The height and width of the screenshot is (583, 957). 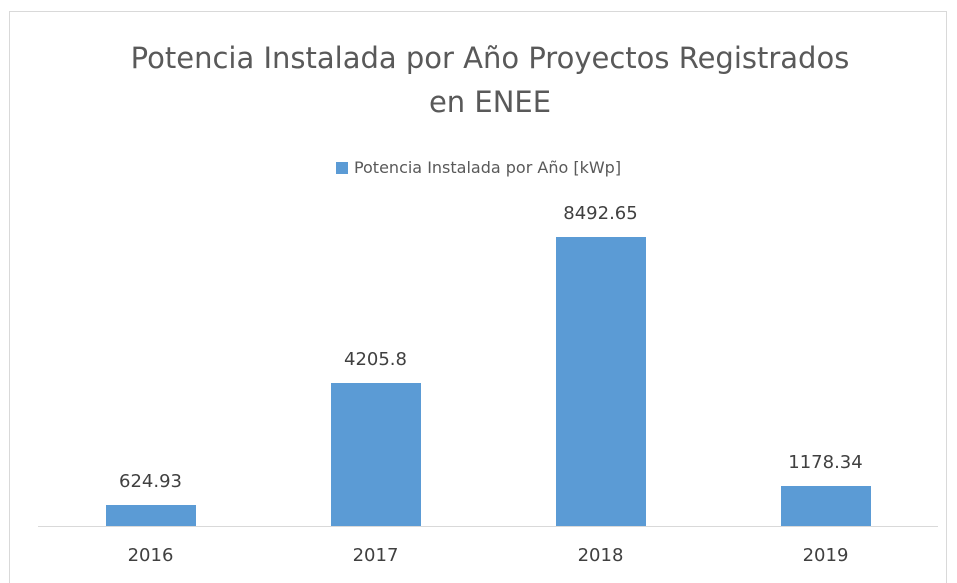 I want to click on x-tick-label: 2019, so click(x=825, y=555).